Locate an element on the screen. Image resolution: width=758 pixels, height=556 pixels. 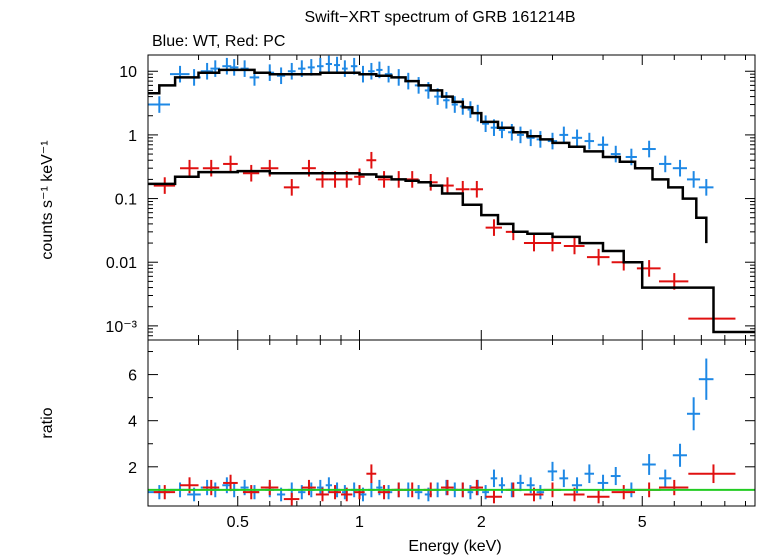
y-tick-label: 10 is located at coordinates (128, 72).